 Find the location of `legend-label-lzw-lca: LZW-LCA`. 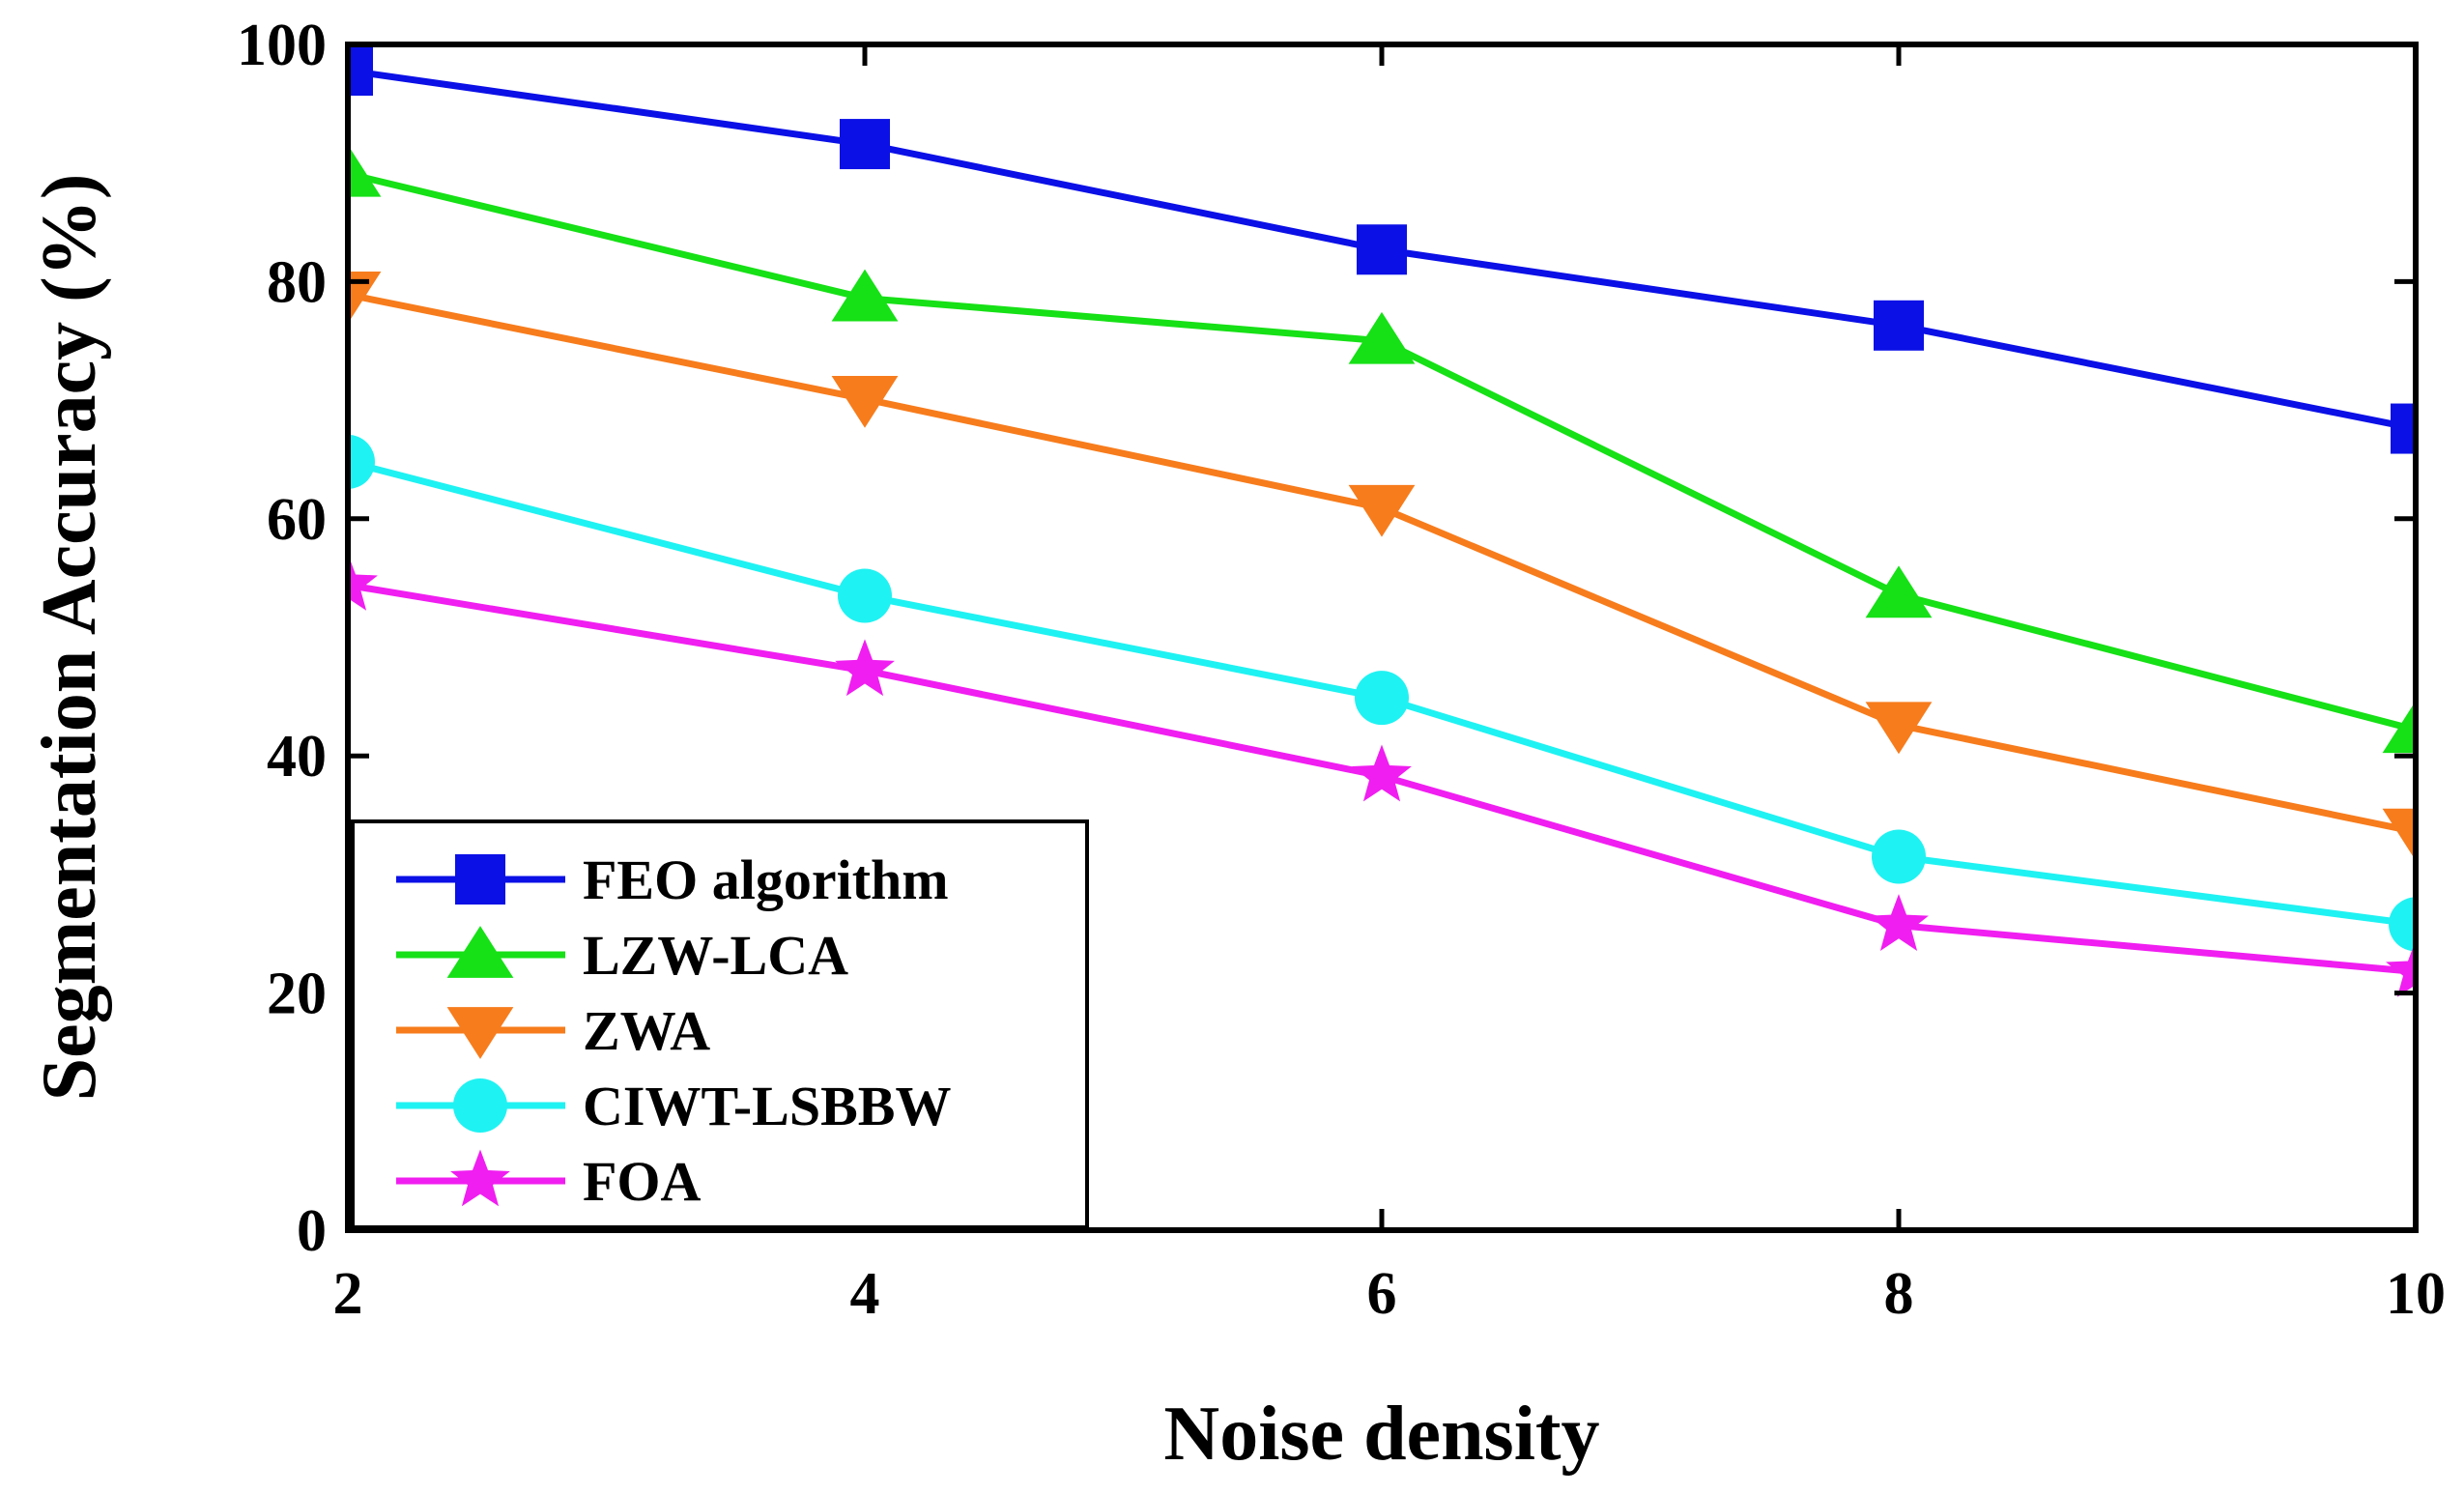

legend-label-lzw-lca: LZW-LCA is located at coordinates (715, 955).